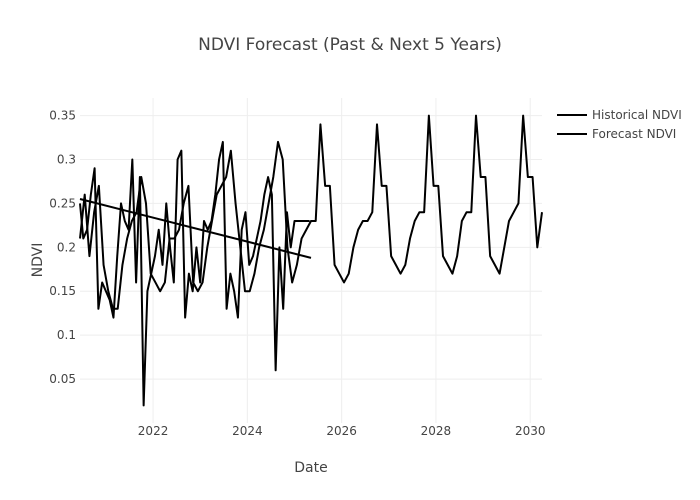  I want to click on chart-title: NDVI Forecast (Past & Next 5 Years), so click(350, 45).